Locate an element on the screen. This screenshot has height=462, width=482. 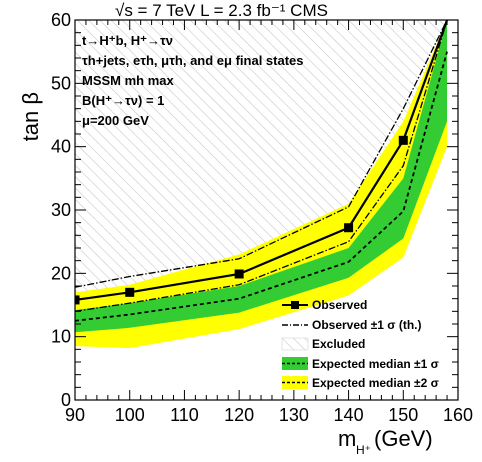
legend-observed-label: Observed is located at coordinates (339, 305).